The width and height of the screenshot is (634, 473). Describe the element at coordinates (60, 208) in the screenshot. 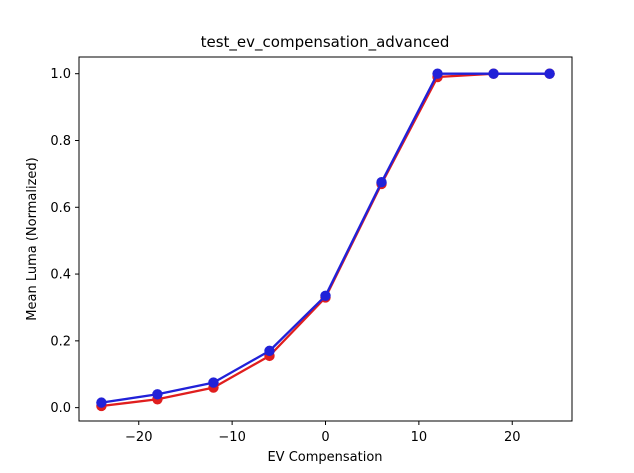

I see `y-tick-label: 0.6` at that location.